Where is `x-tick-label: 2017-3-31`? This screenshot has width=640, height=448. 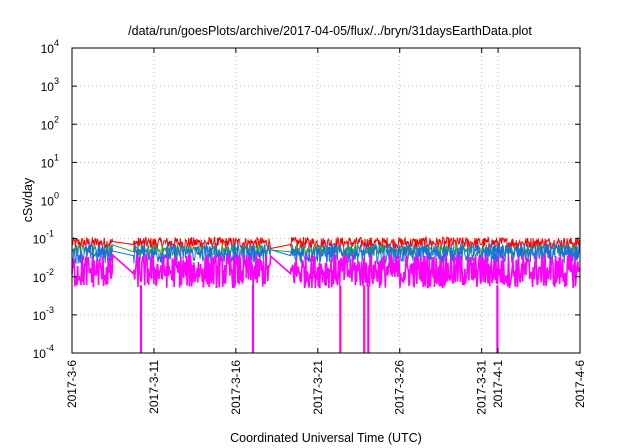
x-tick-label: 2017-3-31 is located at coordinates (482, 387).